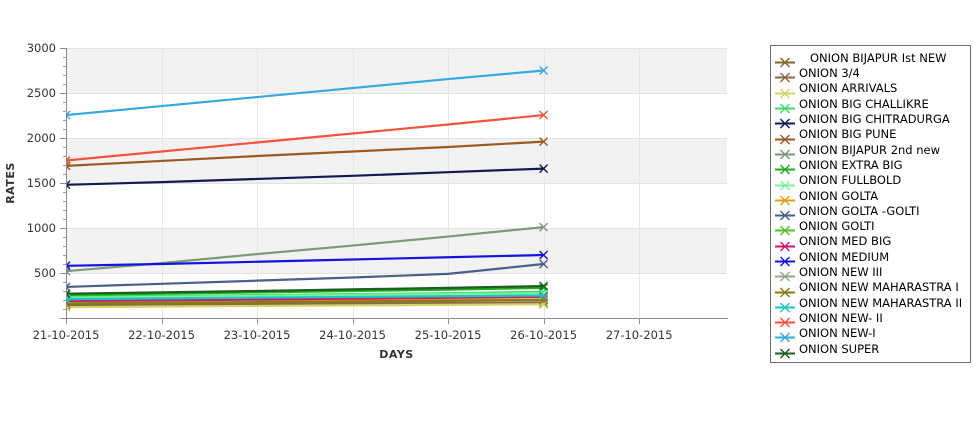 The image size is (975, 429). I want to click on legend-item: ONION NEW- II, so click(870, 319).